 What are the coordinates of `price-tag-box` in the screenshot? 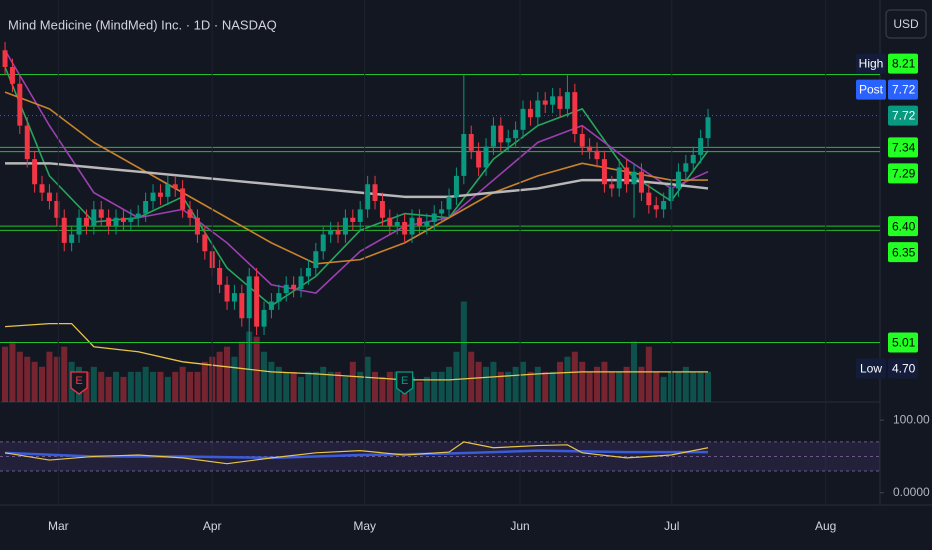 It's located at (871, 368).